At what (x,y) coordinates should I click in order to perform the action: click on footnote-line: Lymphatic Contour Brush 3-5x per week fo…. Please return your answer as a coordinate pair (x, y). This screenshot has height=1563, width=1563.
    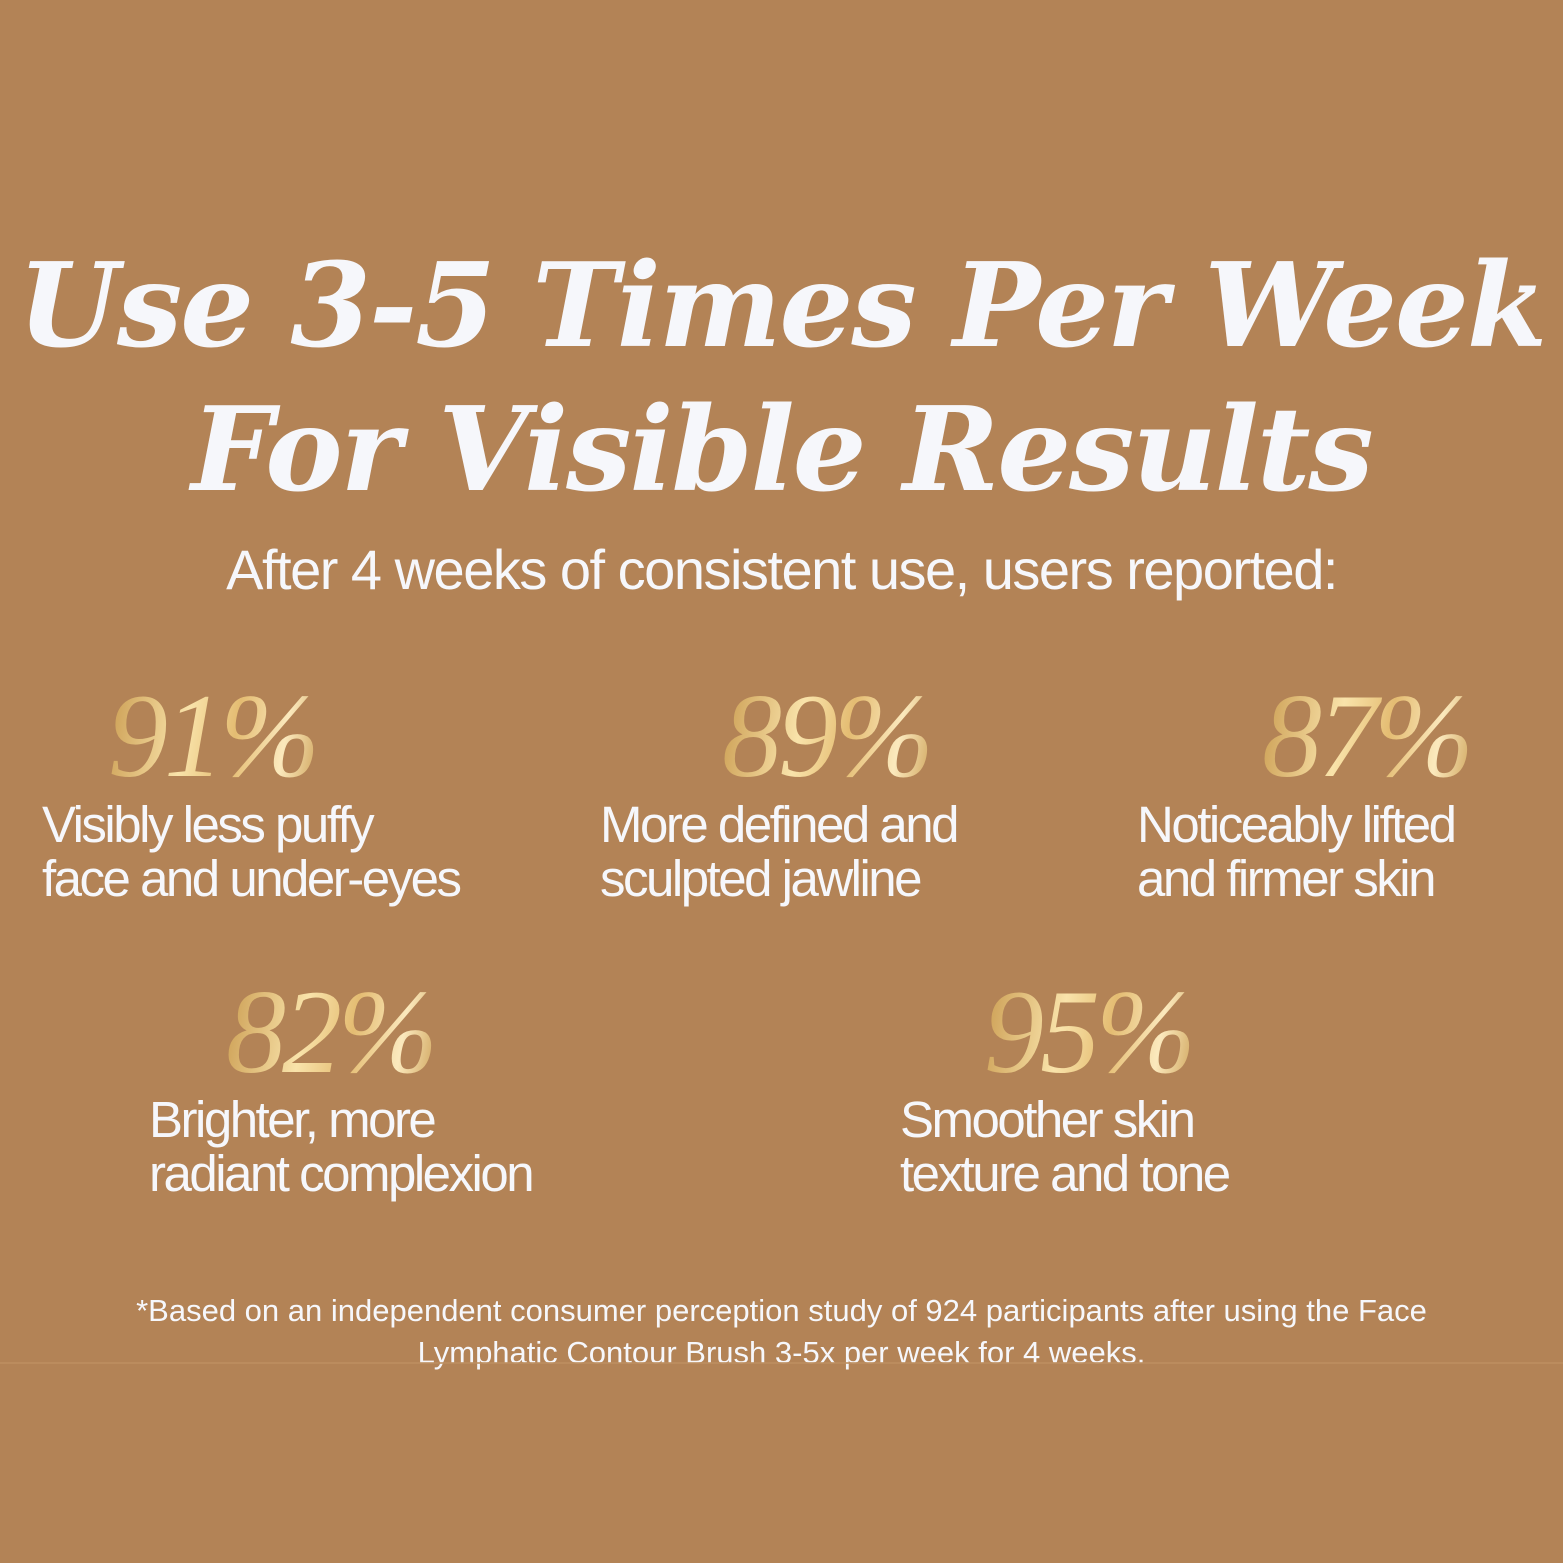
    Looking at the image, I should click on (781, 1352).